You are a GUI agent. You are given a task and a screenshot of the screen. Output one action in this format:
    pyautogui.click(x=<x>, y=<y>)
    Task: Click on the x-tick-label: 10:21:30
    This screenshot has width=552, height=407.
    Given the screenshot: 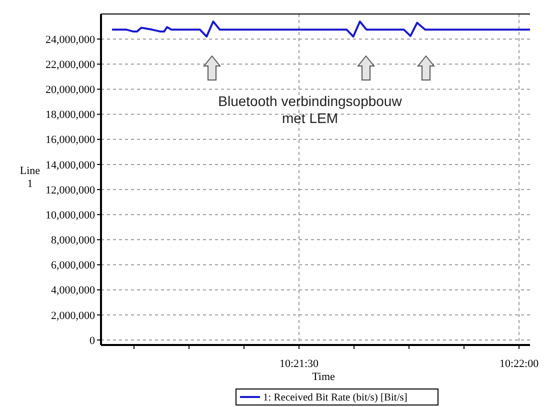 What is the action you would take?
    pyautogui.click(x=299, y=364)
    